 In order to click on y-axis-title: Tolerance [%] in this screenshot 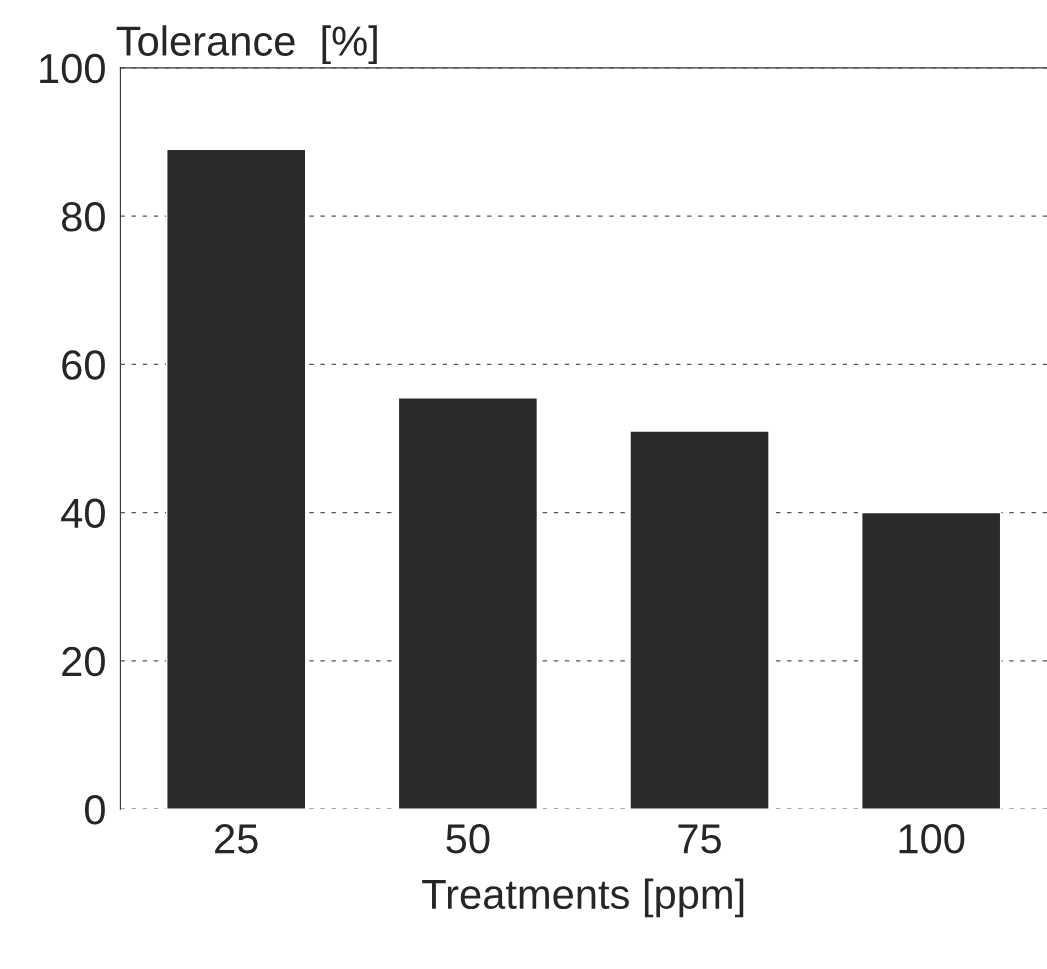, I will do `click(246, 45)`.